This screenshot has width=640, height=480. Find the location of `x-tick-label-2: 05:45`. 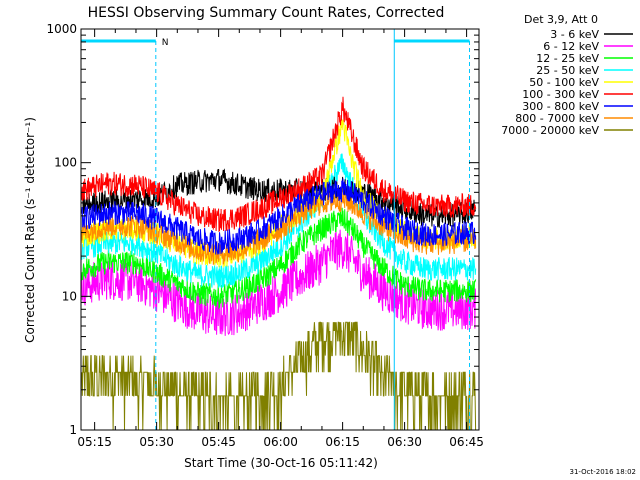

x-tick-label-2: 05:45 is located at coordinates (218, 442).